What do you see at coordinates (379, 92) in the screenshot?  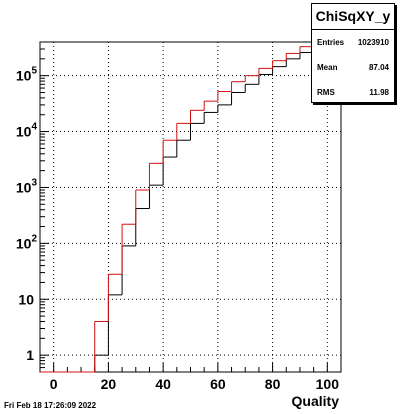 I see `stats-value: 11.98` at bounding box center [379, 92].